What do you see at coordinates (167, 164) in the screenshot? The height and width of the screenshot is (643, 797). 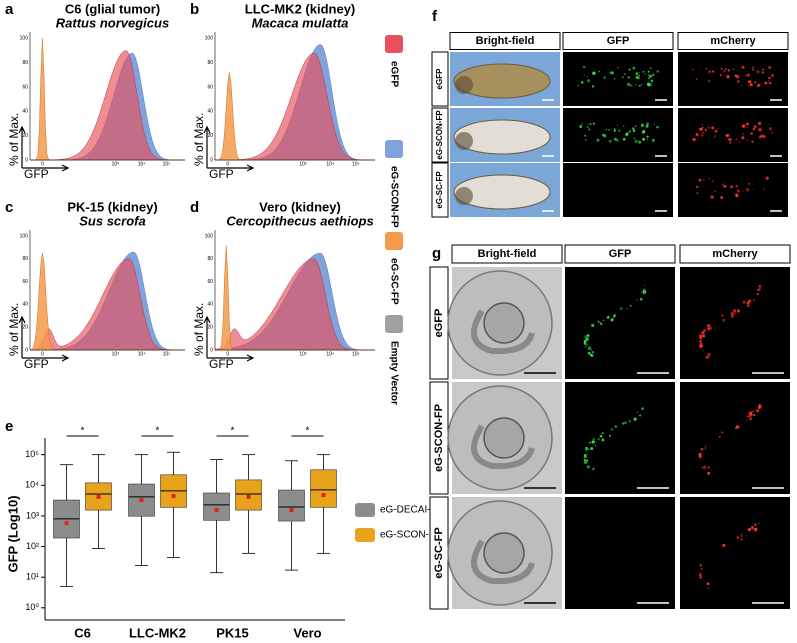 I see `x-tick-label: 10⁵` at bounding box center [167, 164].